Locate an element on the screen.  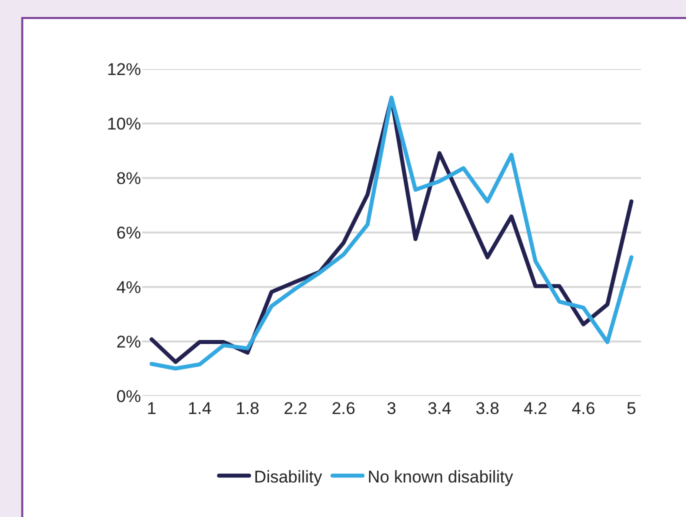
y-tick-label: 6% is located at coordinates (128, 232).